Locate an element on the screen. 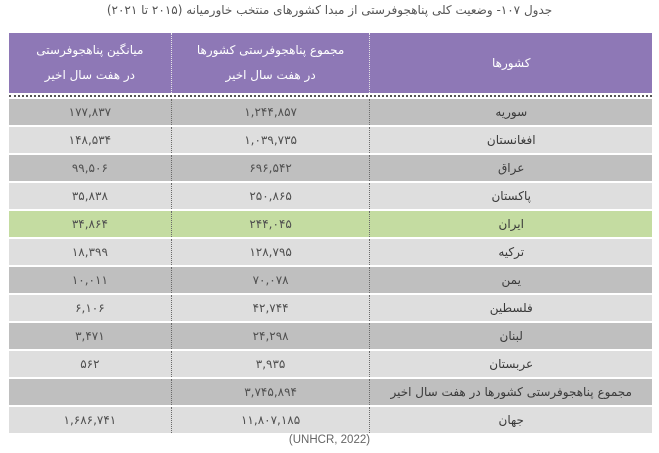 The image size is (659, 453). table-row: فلسطین ۴۲,۷۴۴ ۶,۱۰۶ is located at coordinates (330, 308).